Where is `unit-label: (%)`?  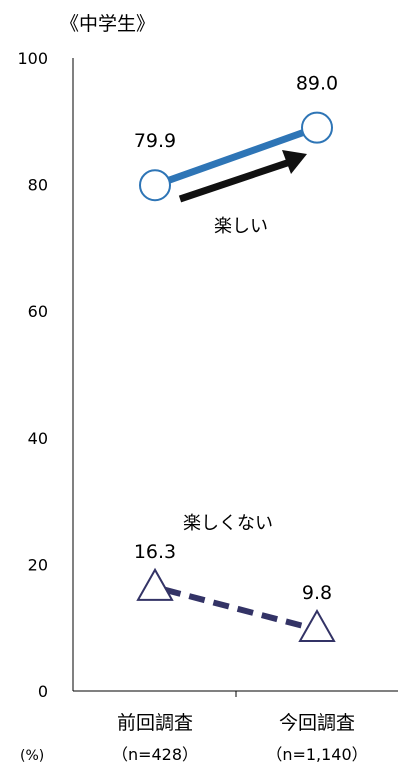
unit-label: (%) is located at coordinates (32, 756).